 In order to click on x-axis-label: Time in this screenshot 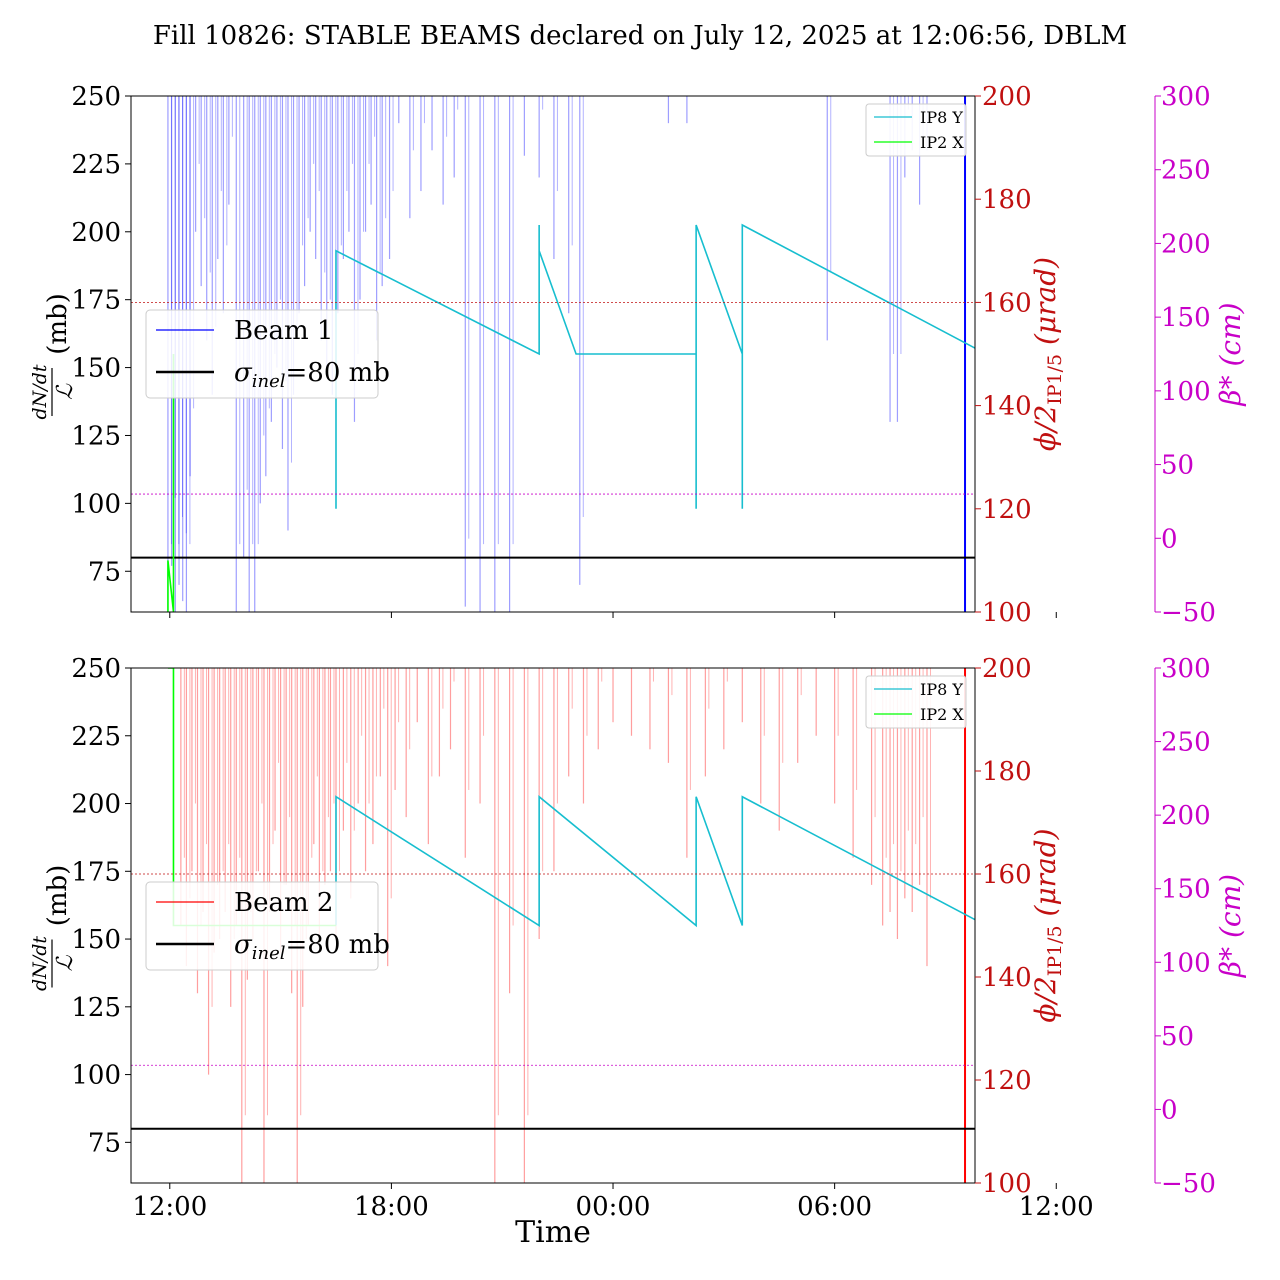, I will do `click(553, 1232)`.